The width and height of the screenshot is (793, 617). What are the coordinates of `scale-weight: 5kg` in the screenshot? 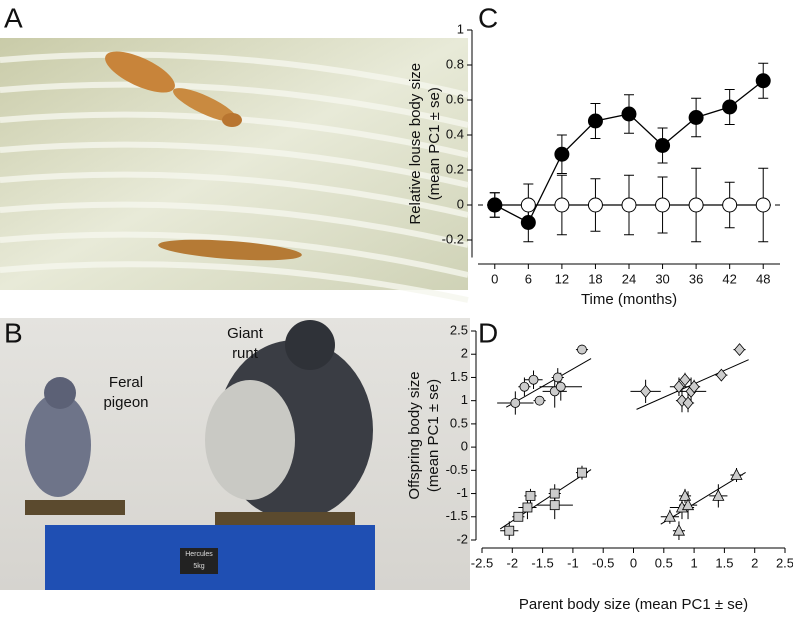 It's located at (198, 566).